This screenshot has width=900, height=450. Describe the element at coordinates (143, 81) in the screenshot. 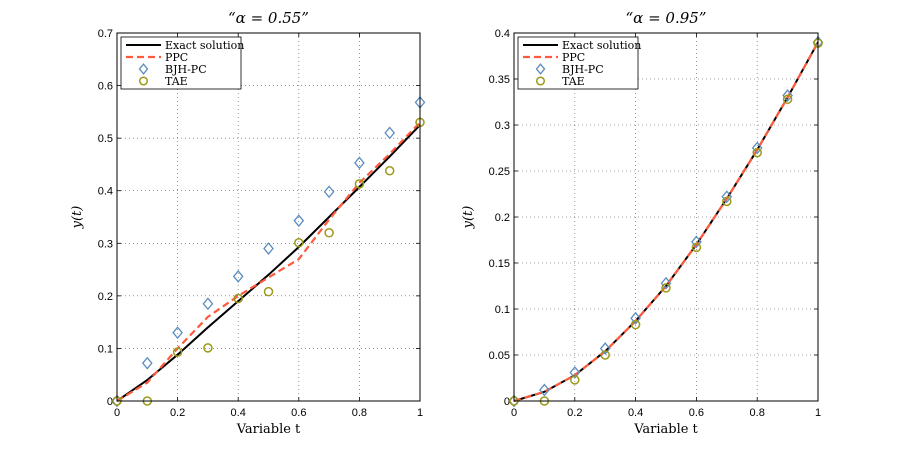

I see `c055-legend-swatch-tae` at that location.